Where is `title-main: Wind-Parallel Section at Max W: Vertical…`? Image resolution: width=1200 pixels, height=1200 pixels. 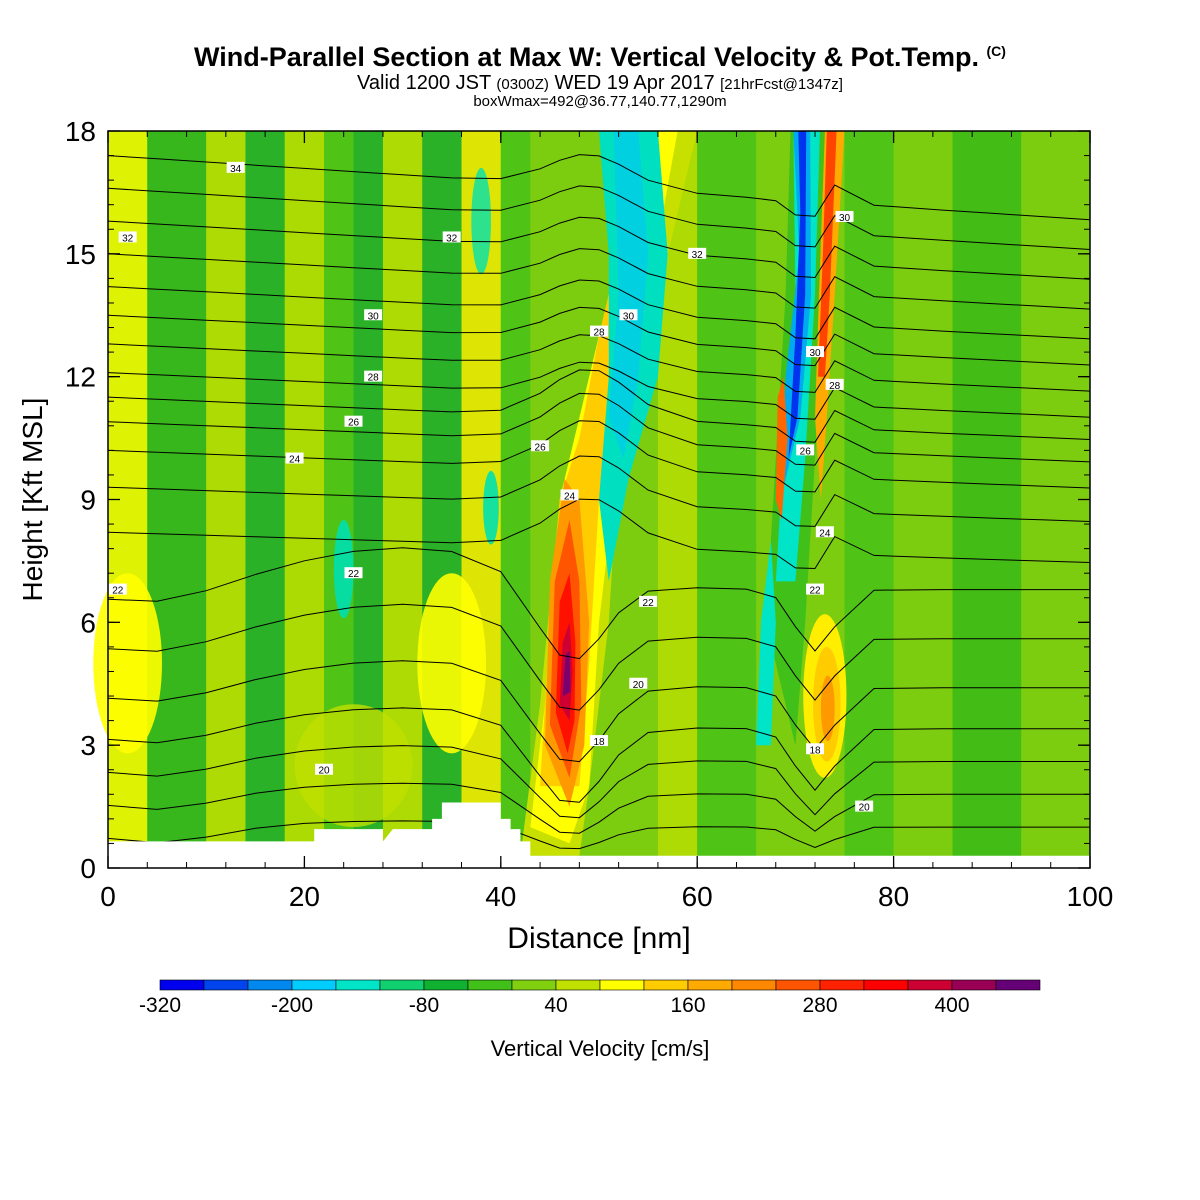 title-main: Wind-Parallel Section at Max W: Vertical… is located at coordinates (586, 57).